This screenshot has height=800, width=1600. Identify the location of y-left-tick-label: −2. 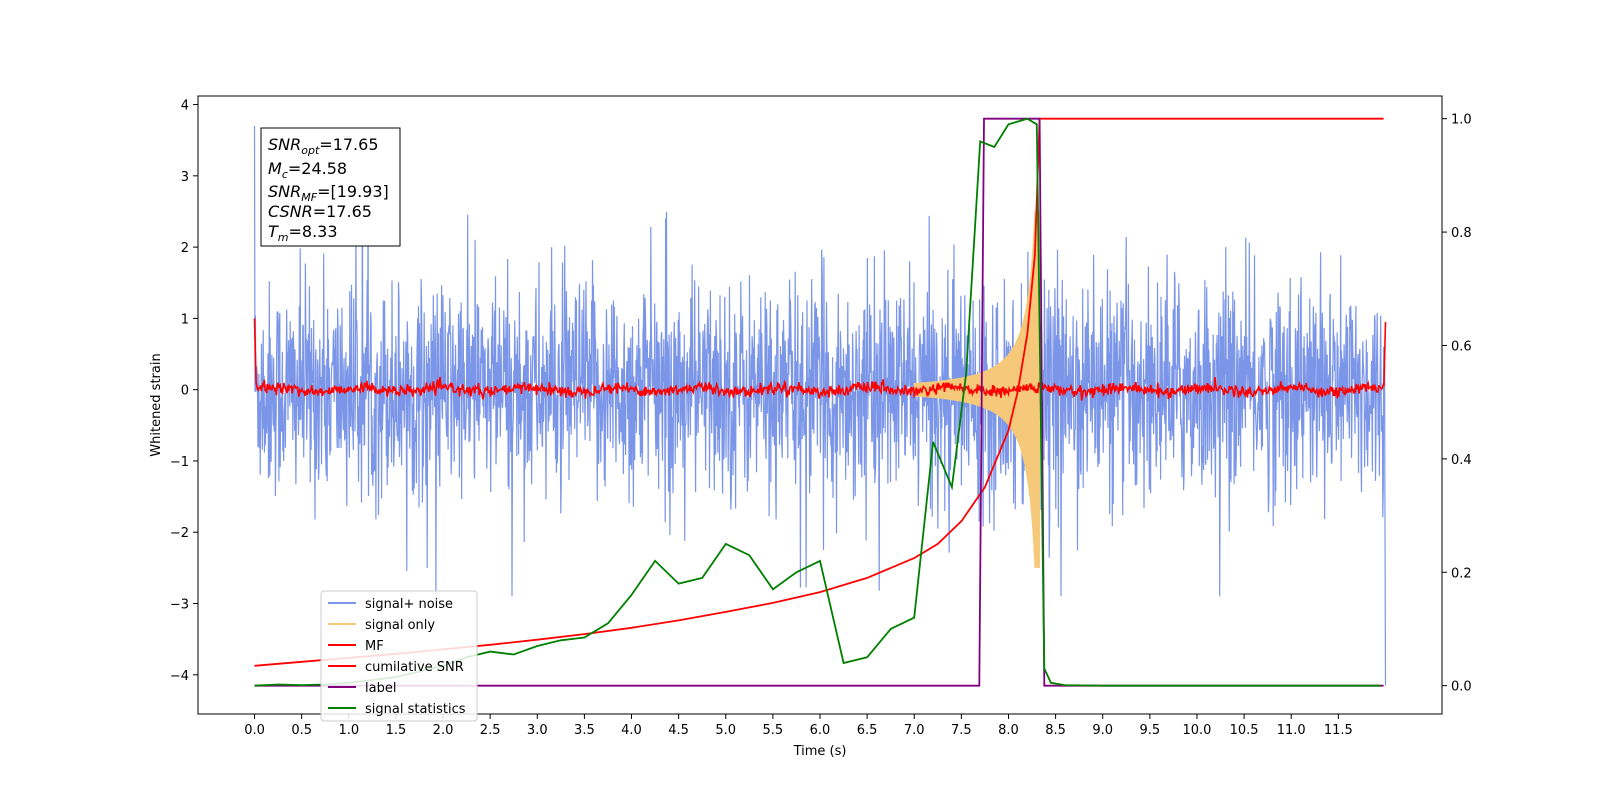
(179, 533).